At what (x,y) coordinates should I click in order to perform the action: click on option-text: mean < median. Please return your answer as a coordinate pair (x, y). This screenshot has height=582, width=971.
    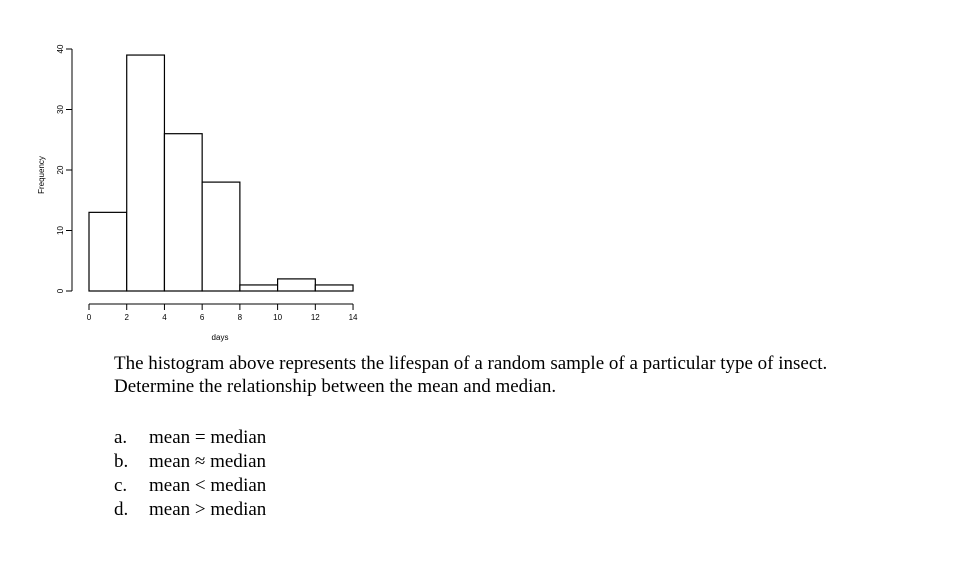
    Looking at the image, I should click on (208, 485).